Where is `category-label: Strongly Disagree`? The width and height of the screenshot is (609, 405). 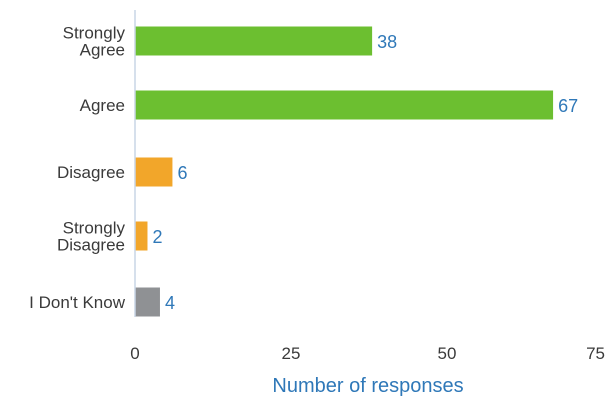
category-label: Strongly Disagree is located at coordinates (91, 237).